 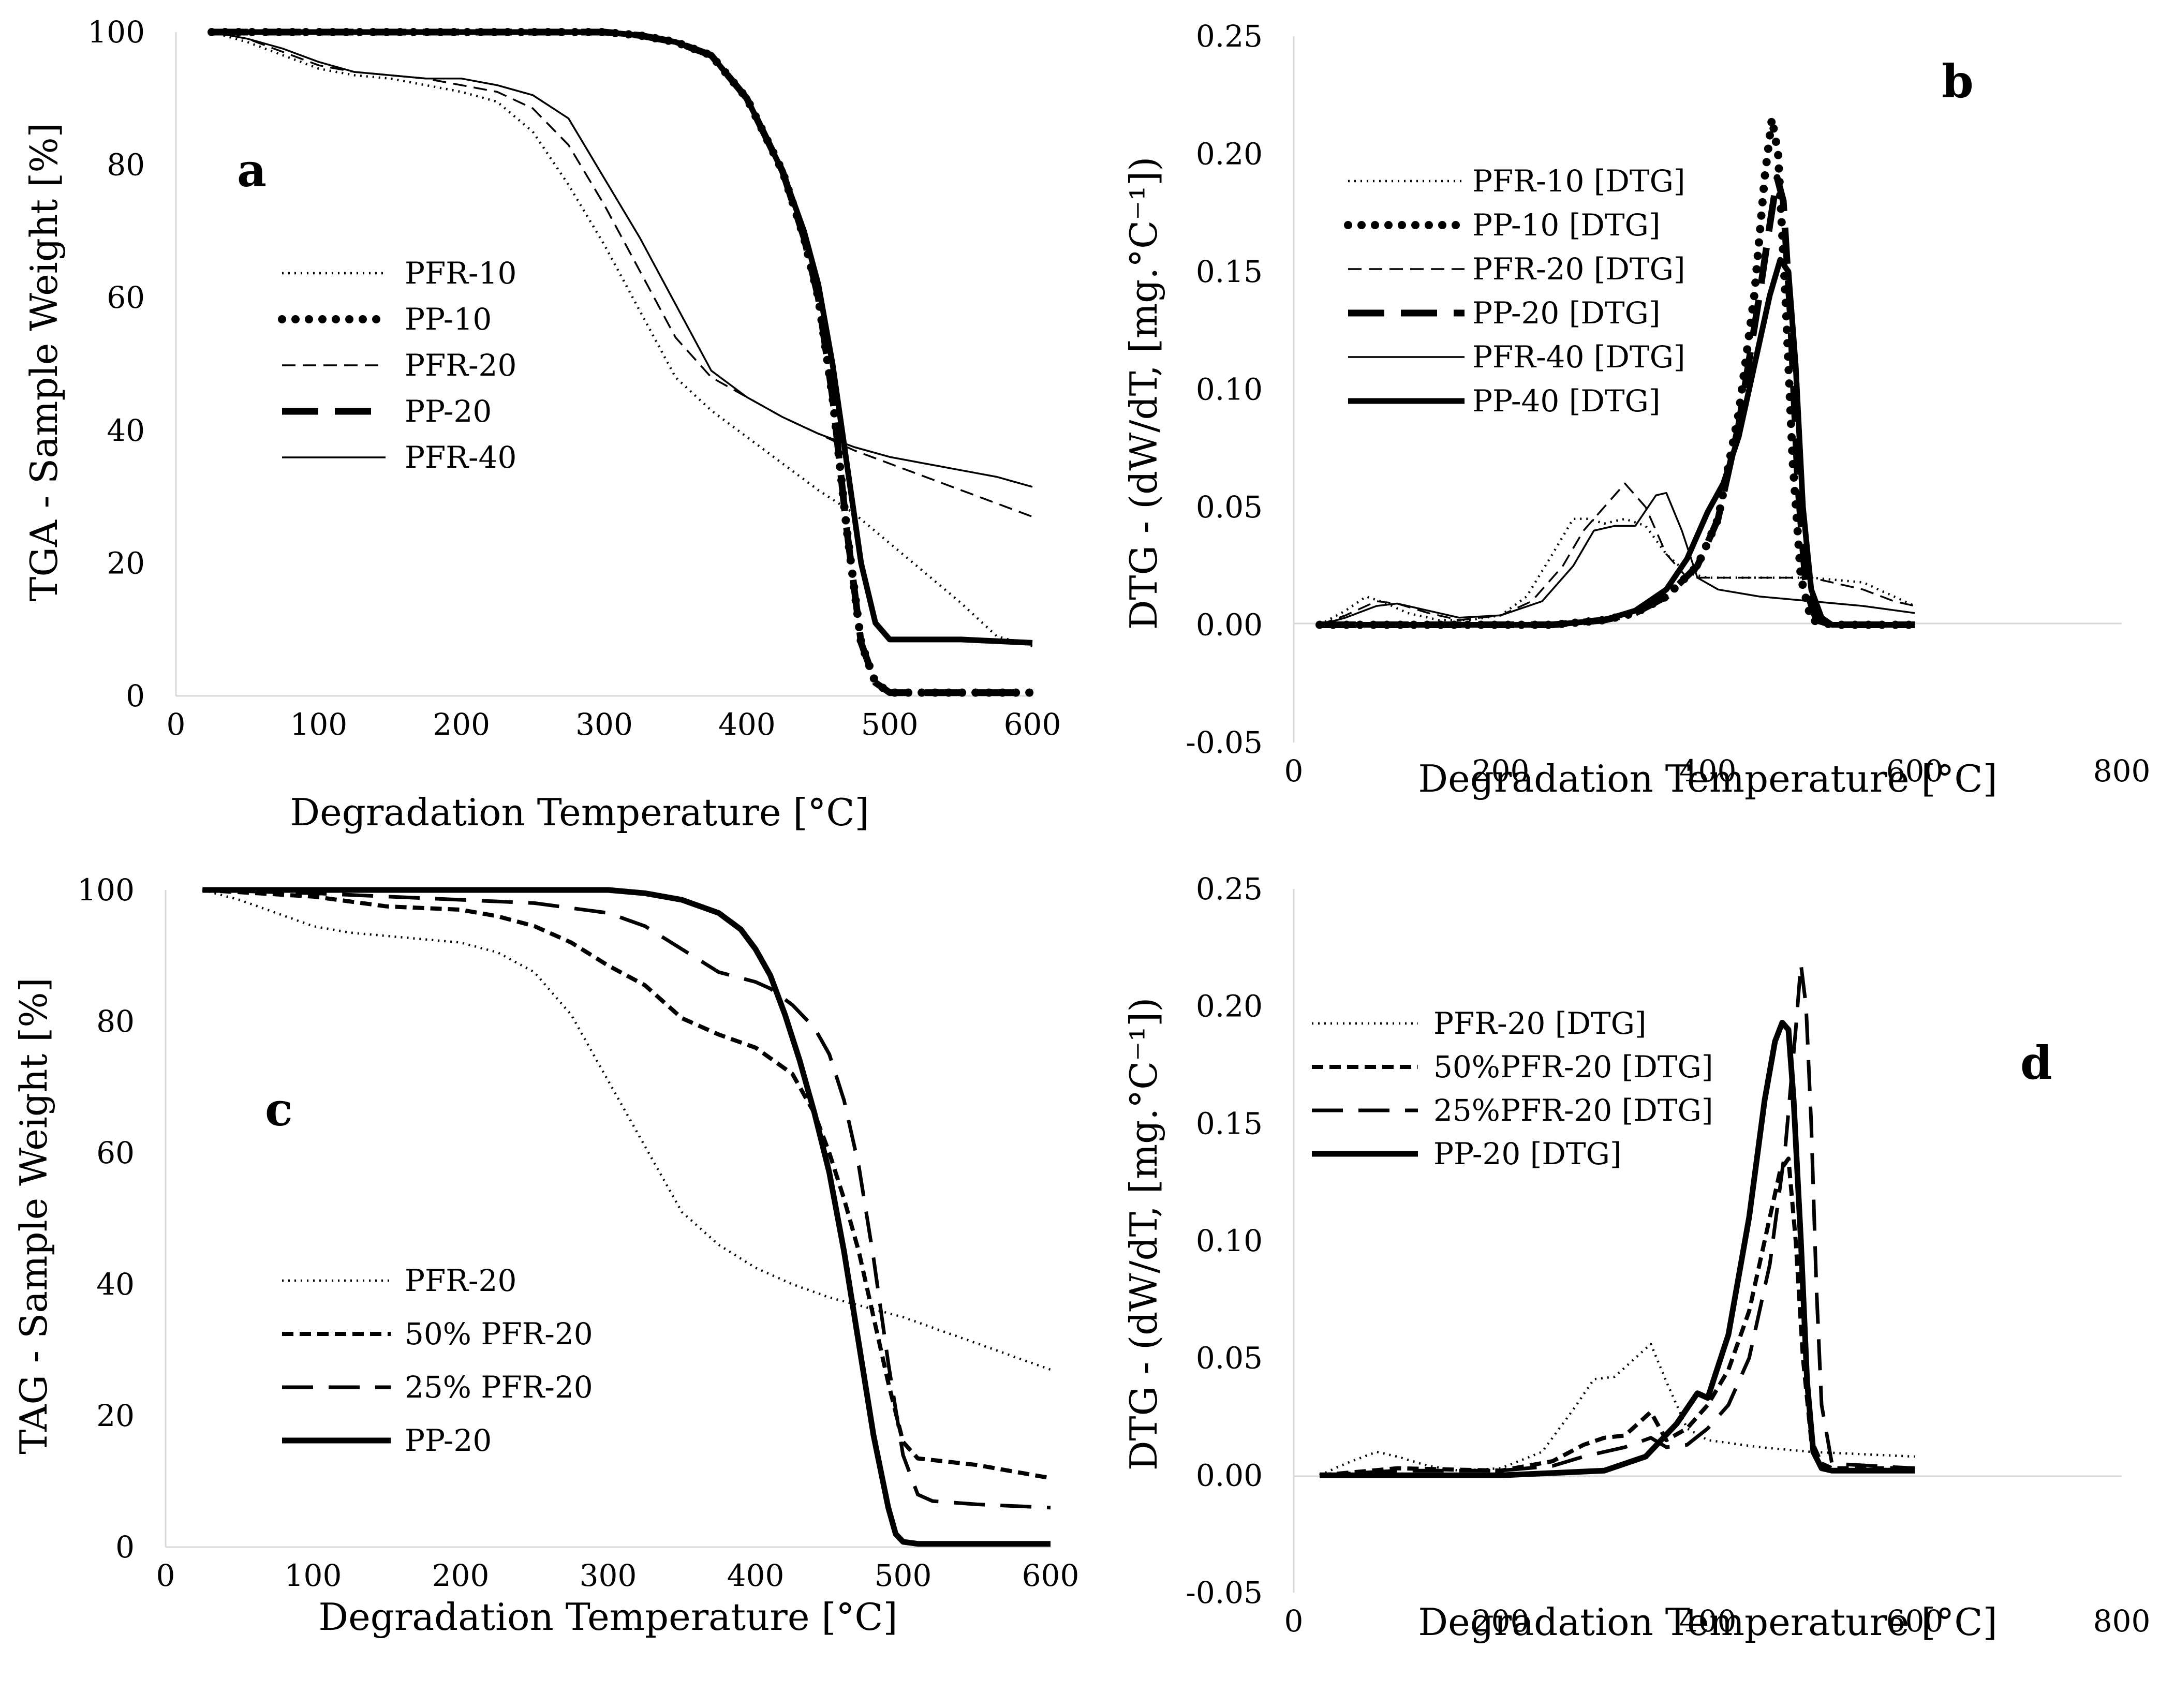 I want to click on series-line-25-pfr-20-dtg, so click(x=1617, y=1219).